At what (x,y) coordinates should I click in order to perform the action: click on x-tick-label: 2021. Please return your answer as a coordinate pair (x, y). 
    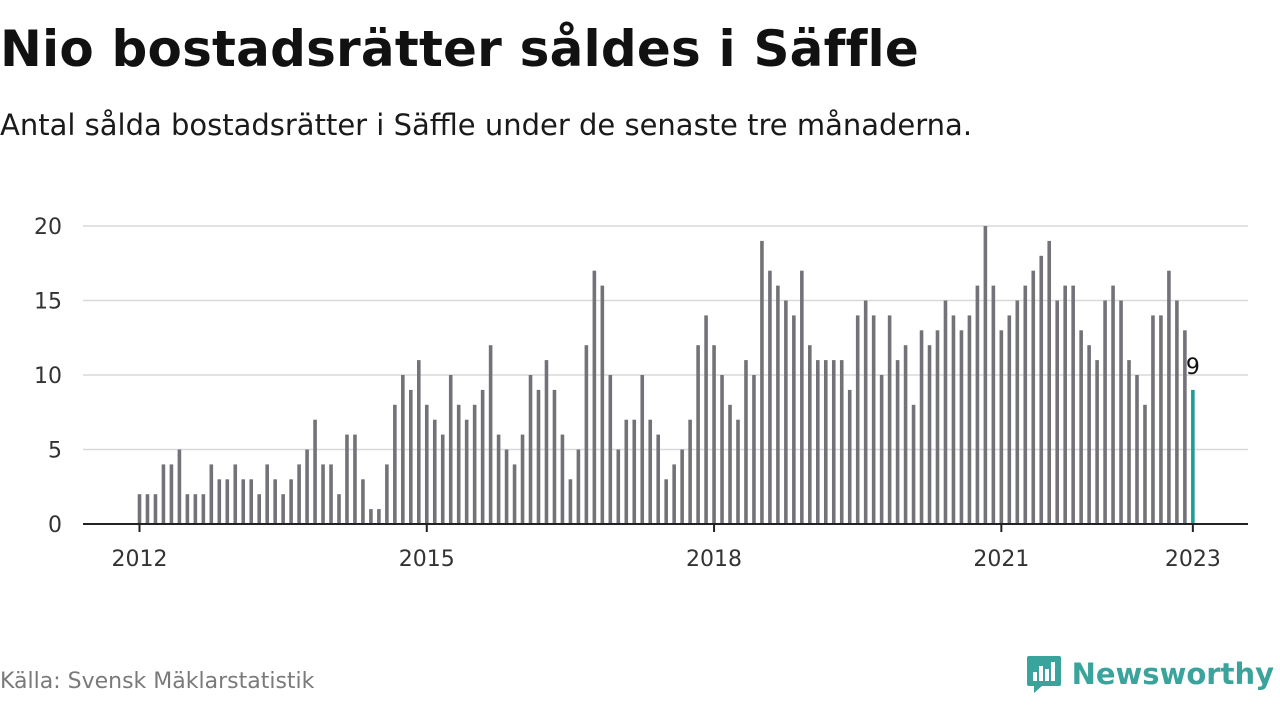
    Looking at the image, I should click on (1001, 559).